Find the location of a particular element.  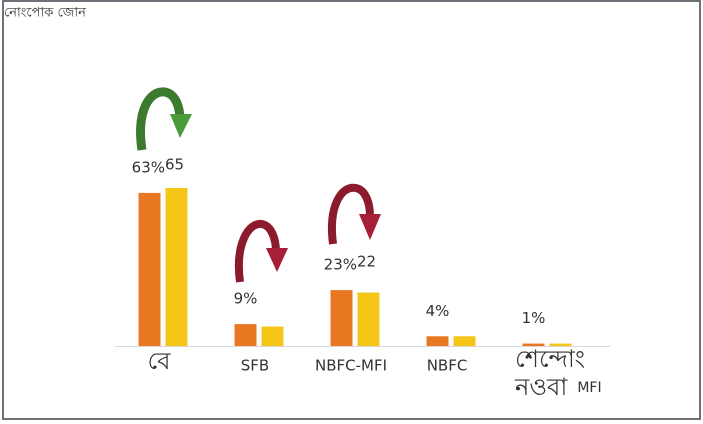

data-label: 23% is located at coordinates (340, 265).